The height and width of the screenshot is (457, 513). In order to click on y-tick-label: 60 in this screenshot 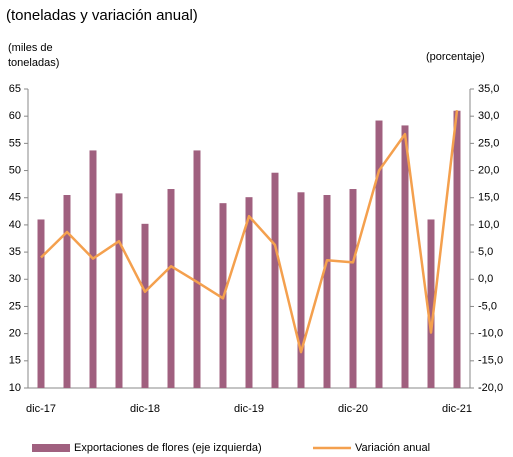, I will do `click(15, 116)`.